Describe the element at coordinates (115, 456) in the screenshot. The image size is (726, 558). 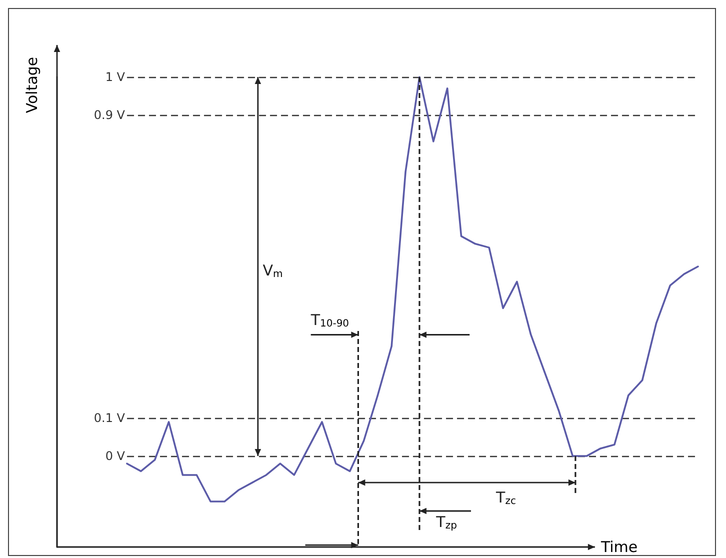
I see `y-tick-label: 0 V` at that location.